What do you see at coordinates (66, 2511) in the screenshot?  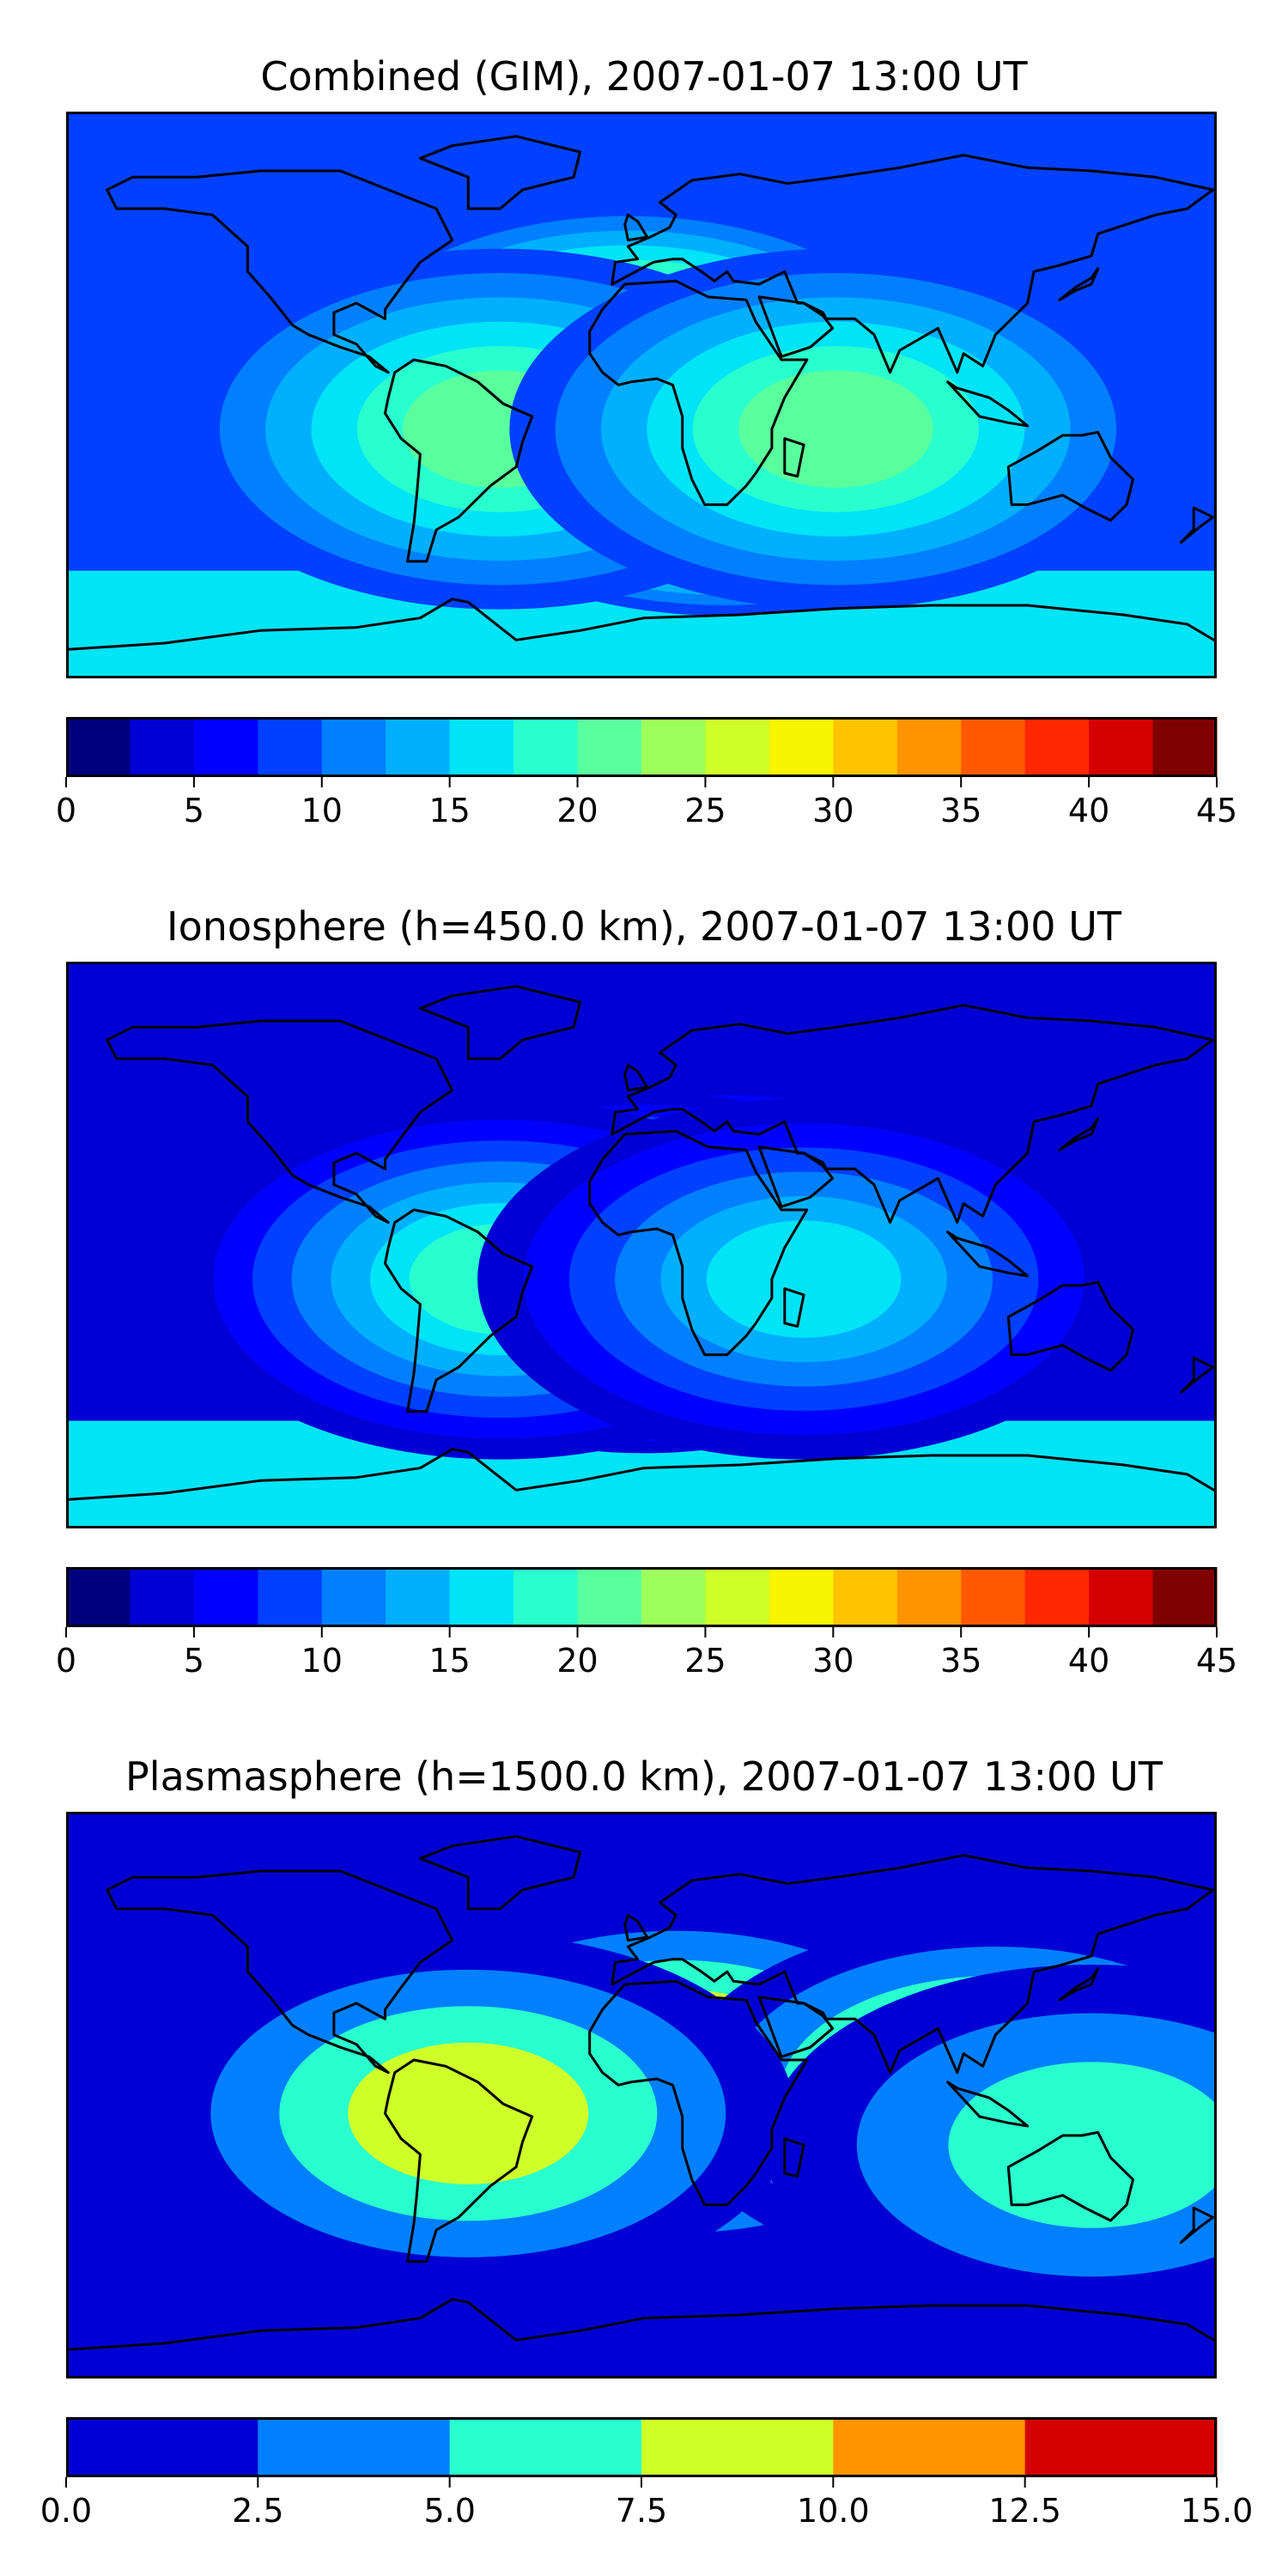 I see `colorbar-tick-label: 0.0` at bounding box center [66, 2511].